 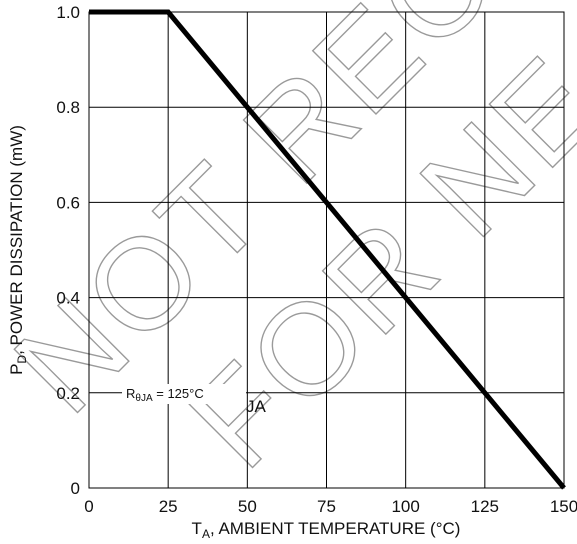 I want to click on rtheta-label-bg, so click(x=184, y=394).